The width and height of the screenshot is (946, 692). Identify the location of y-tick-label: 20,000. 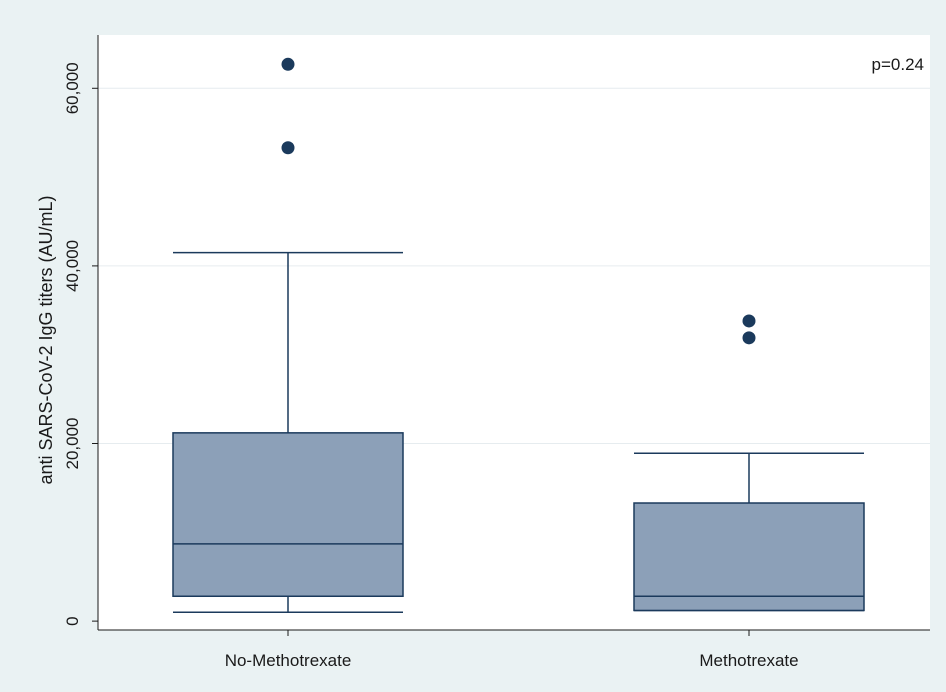
(72, 444).